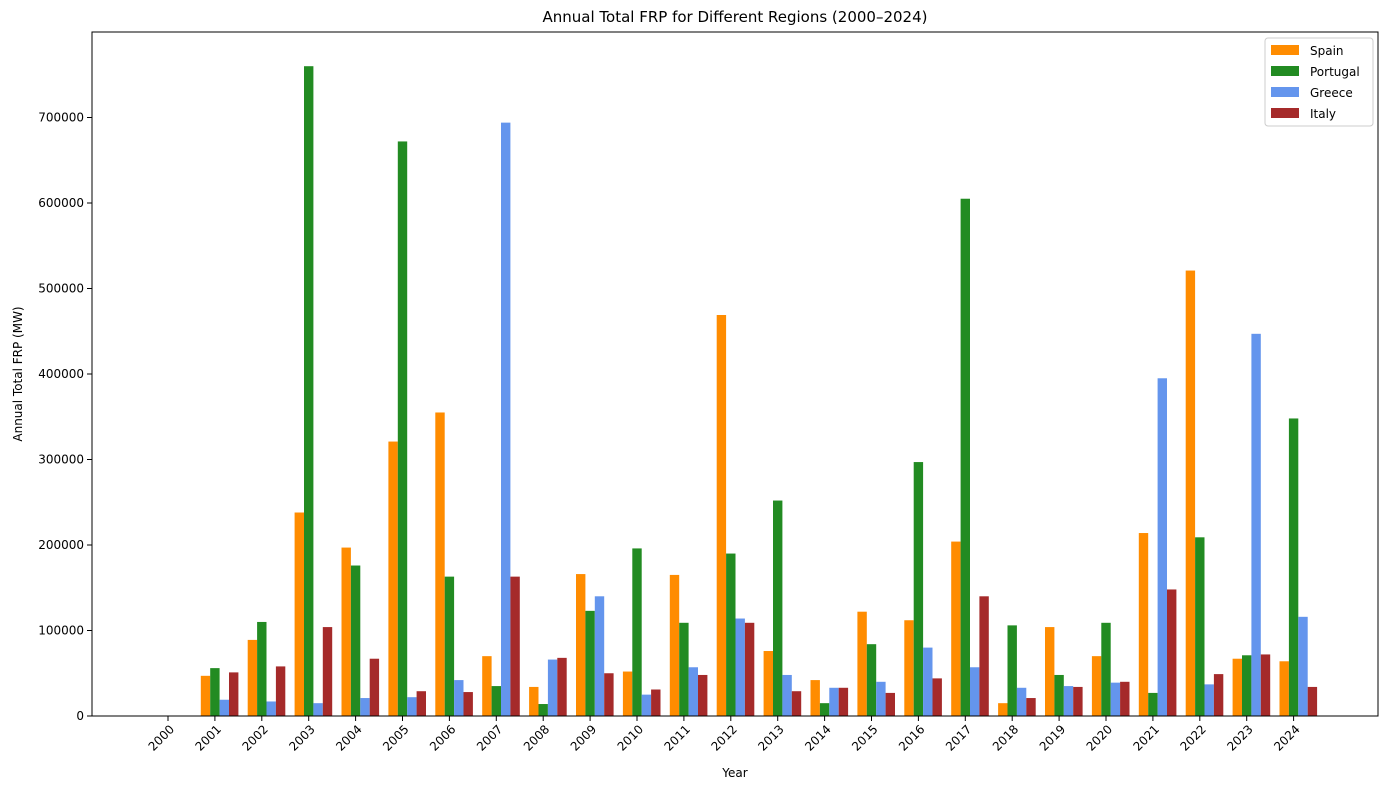 This screenshot has height=790, width=1389. Describe the element at coordinates (1003, 709) in the screenshot. I see `bar-spain-2018` at that location.